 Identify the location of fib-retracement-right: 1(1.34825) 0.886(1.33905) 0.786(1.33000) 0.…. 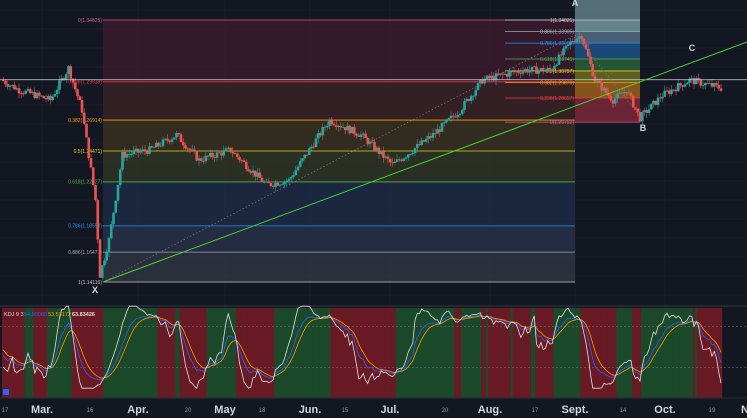
(572, 63).